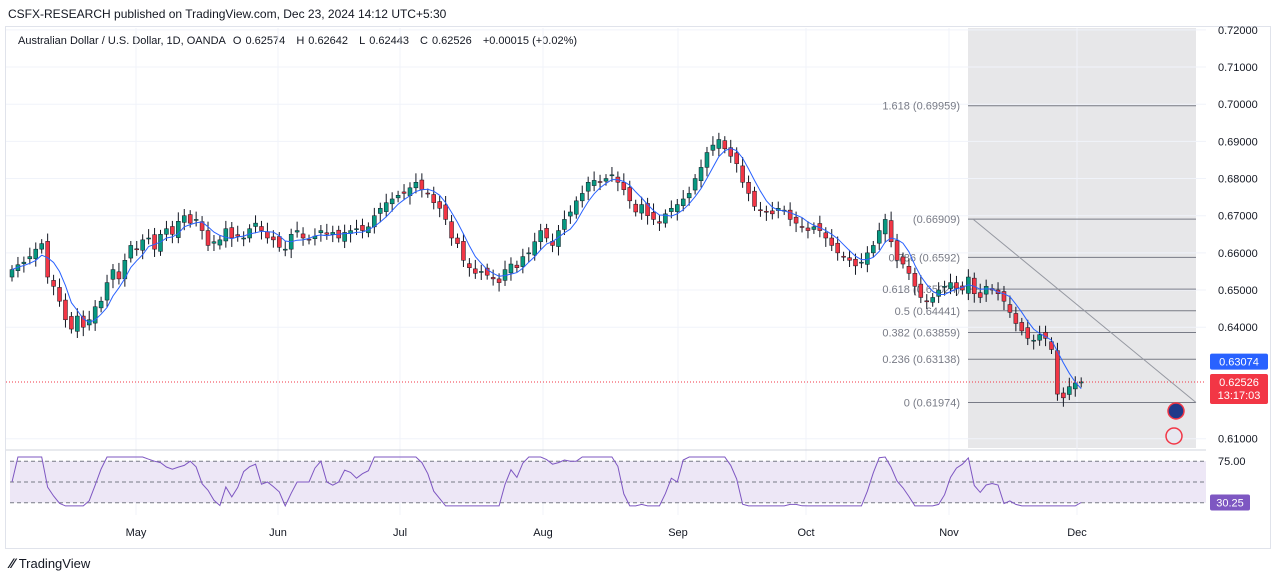 The height and width of the screenshot is (581, 1281). Describe the element at coordinates (805, 533) in the screenshot. I see `x-tick-label: Oct` at that location.